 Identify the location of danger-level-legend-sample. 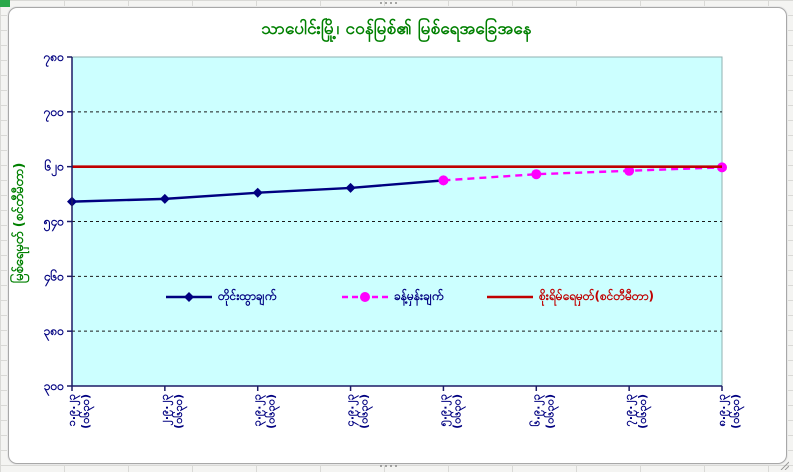
(510, 297).